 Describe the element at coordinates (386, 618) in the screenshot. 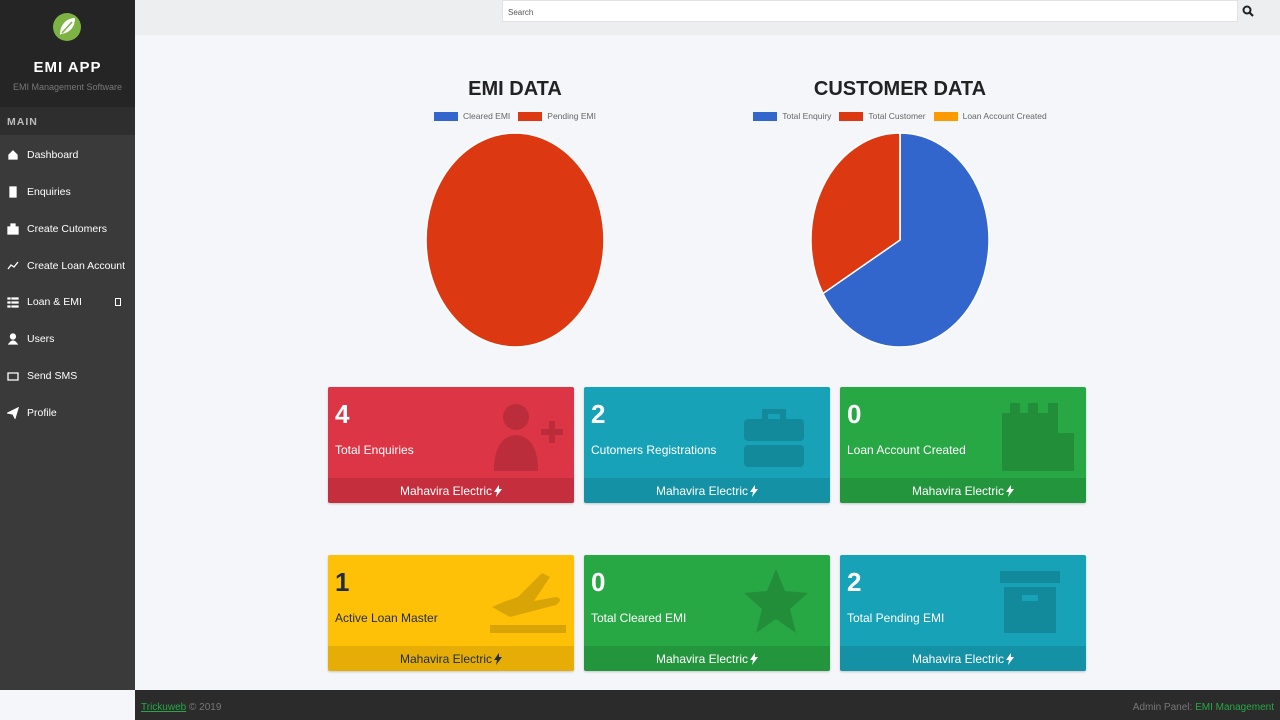

I see `card-label: Active Loan Master` at that location.